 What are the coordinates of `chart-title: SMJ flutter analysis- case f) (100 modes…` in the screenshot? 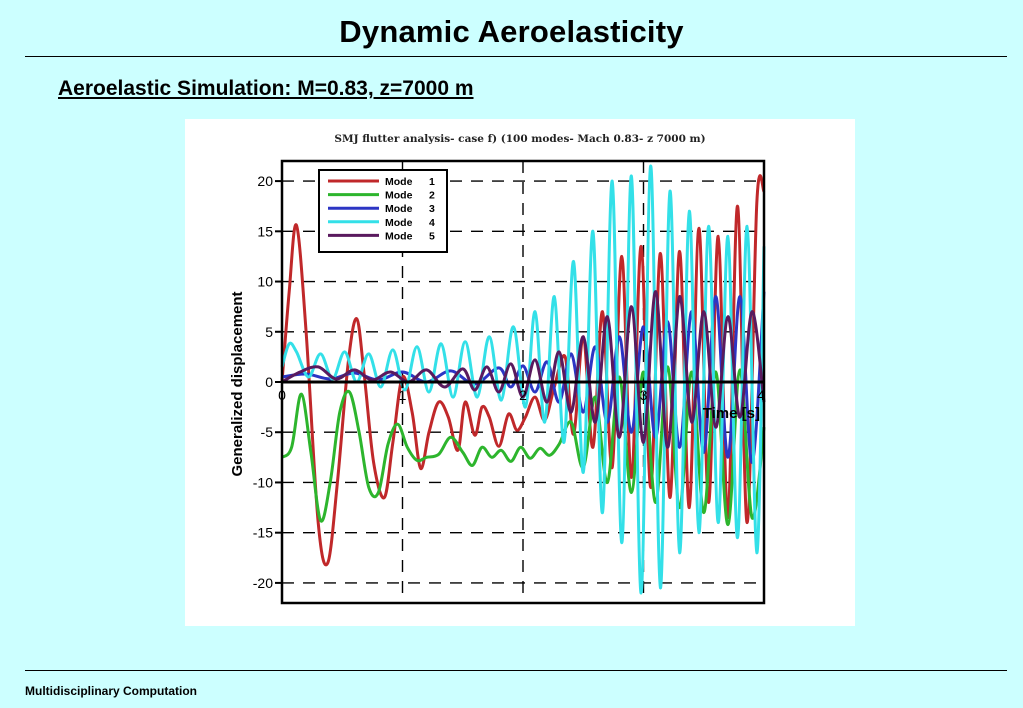 It's located at (519, 139).